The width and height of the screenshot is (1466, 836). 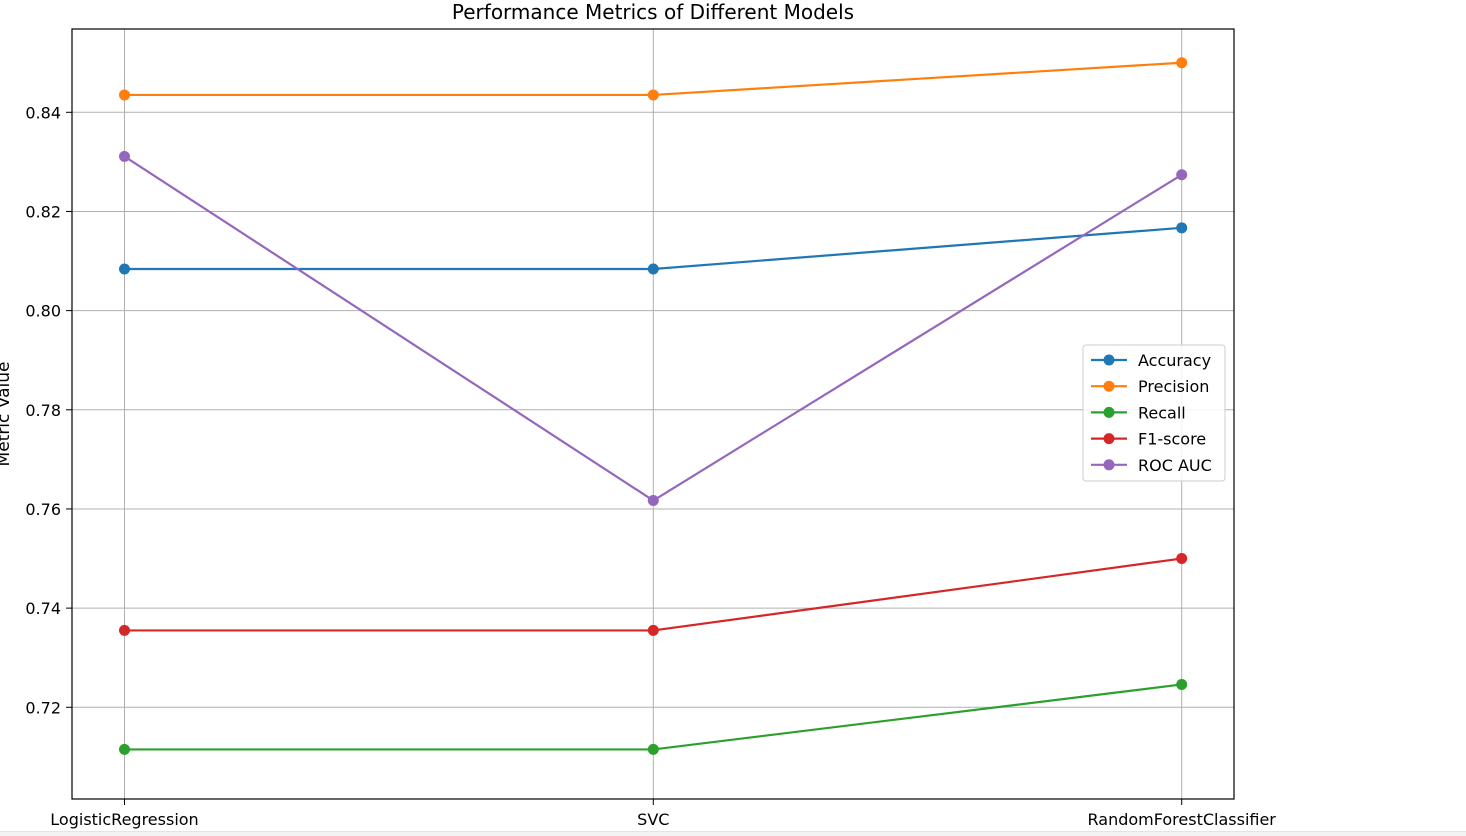 I want to click on series-f1-score, so click(x=653, y=594).